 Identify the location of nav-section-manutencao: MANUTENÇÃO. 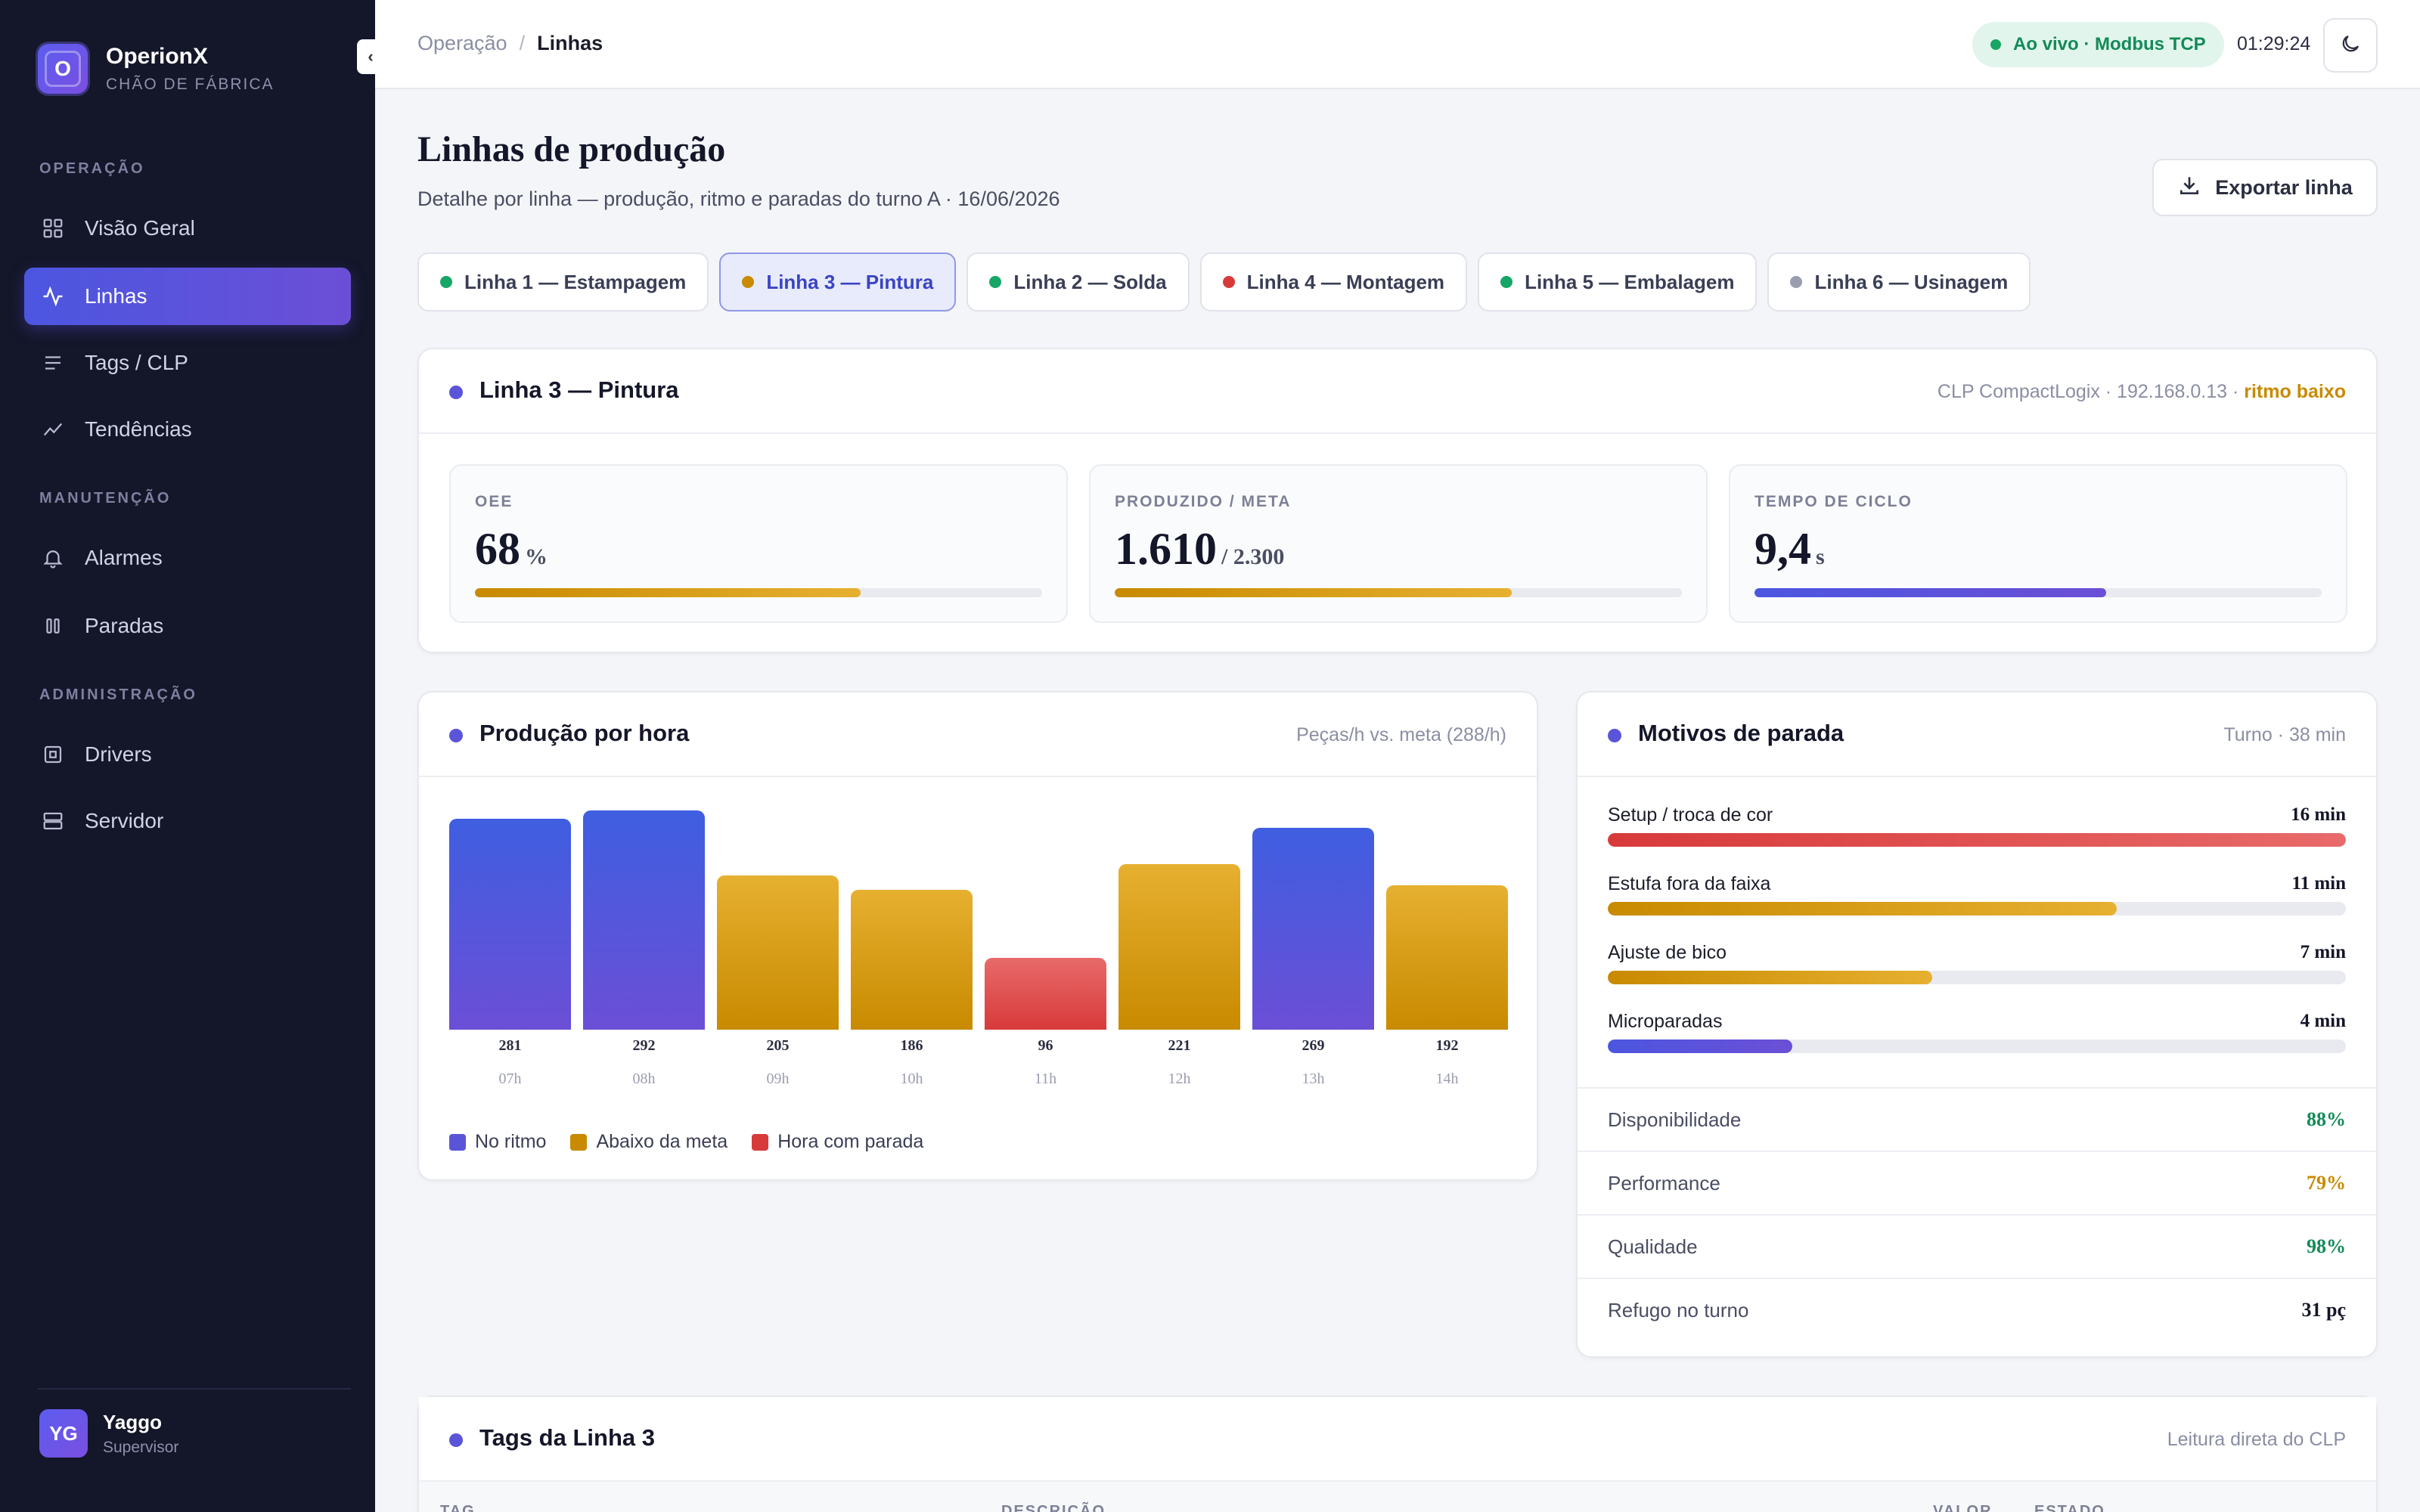
(105, 498).